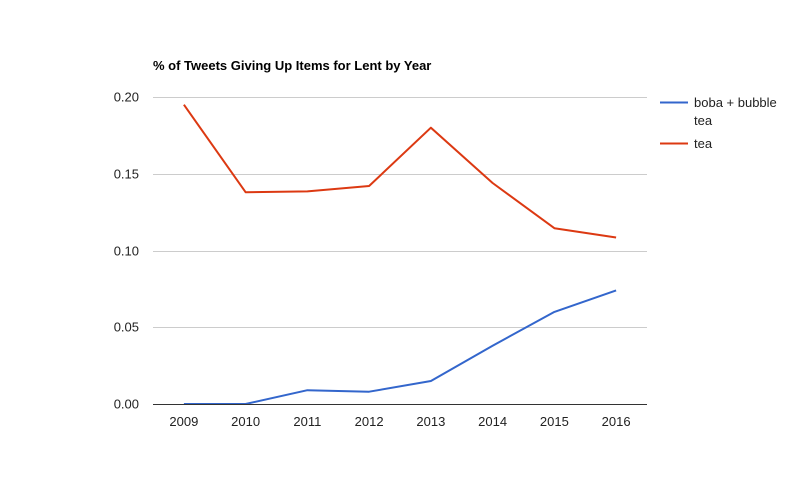  What do you see at coordinates (735, 102) in the screenshot?
I see `legend-label-boba-bubble-tea: boba + bubble` at bounding box center [735, 102].